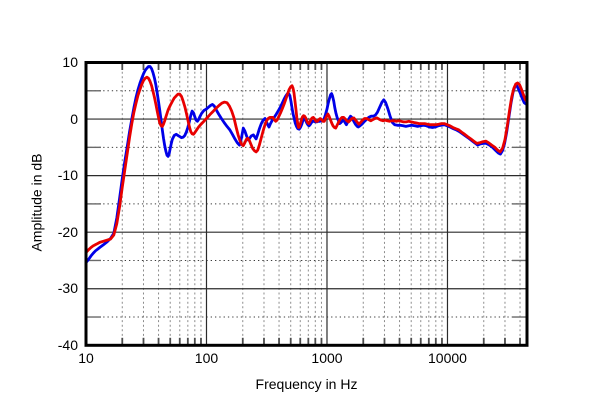 The height and width of the screenshot is (409, 600). Describe the element at coordinates (327, 358) in the screenshot. I see `x-tick-label: 1000` at that location.